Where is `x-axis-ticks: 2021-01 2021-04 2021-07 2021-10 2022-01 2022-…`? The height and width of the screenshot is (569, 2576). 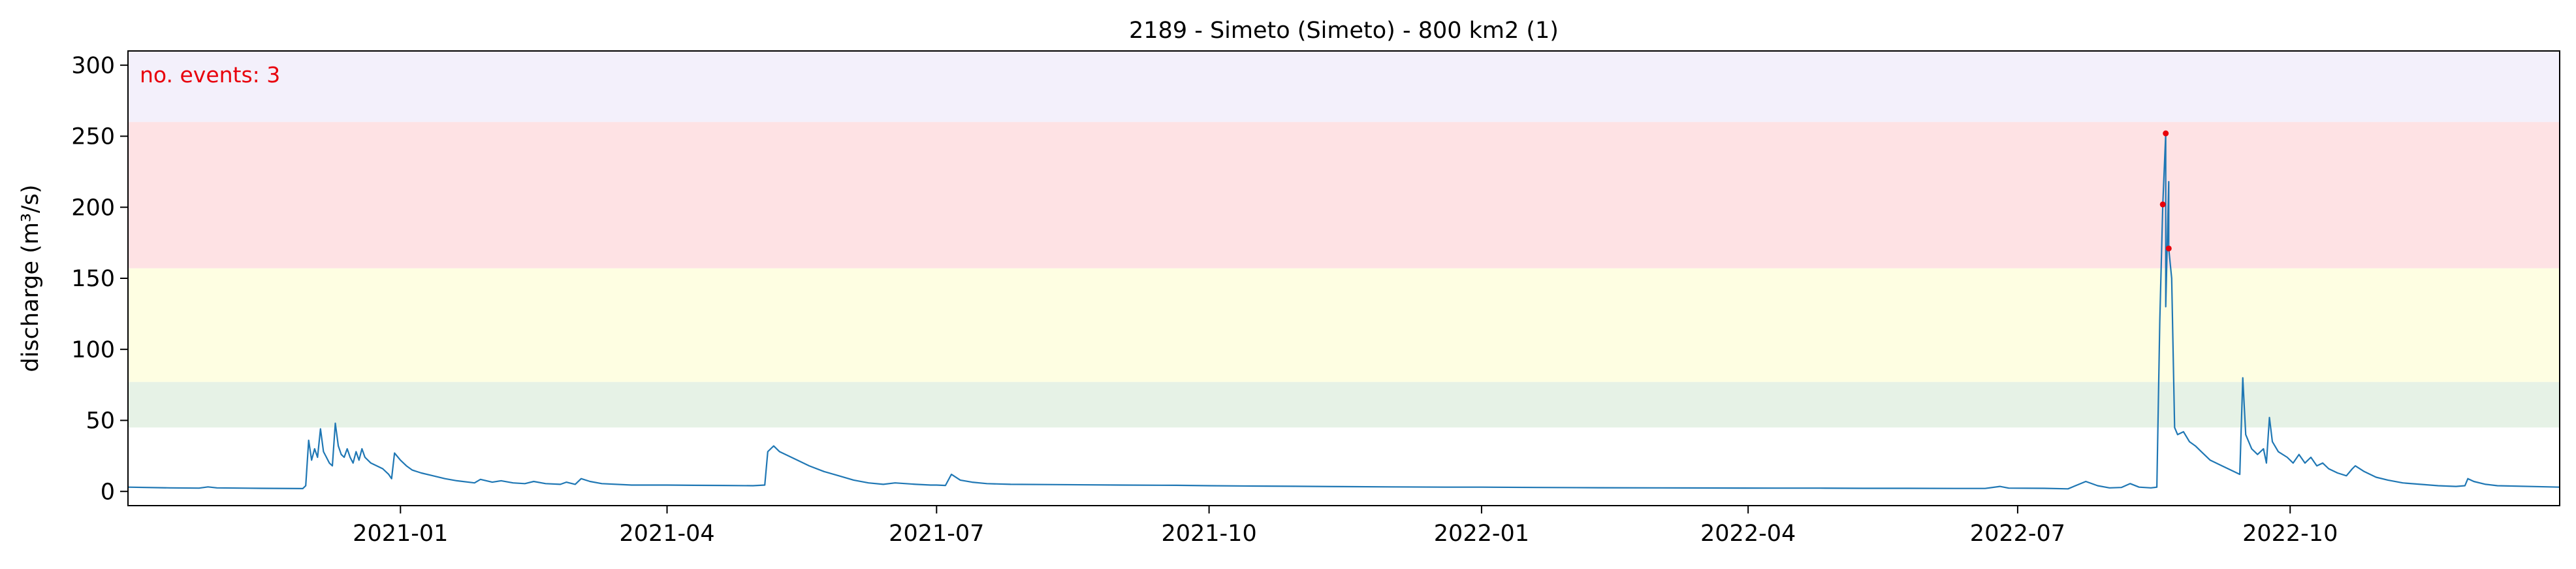
x-axis-ticks: 2021-01 2021-04 2021-07 2021-10 2022-01 2022-… is located at coordinates (1346, 526).